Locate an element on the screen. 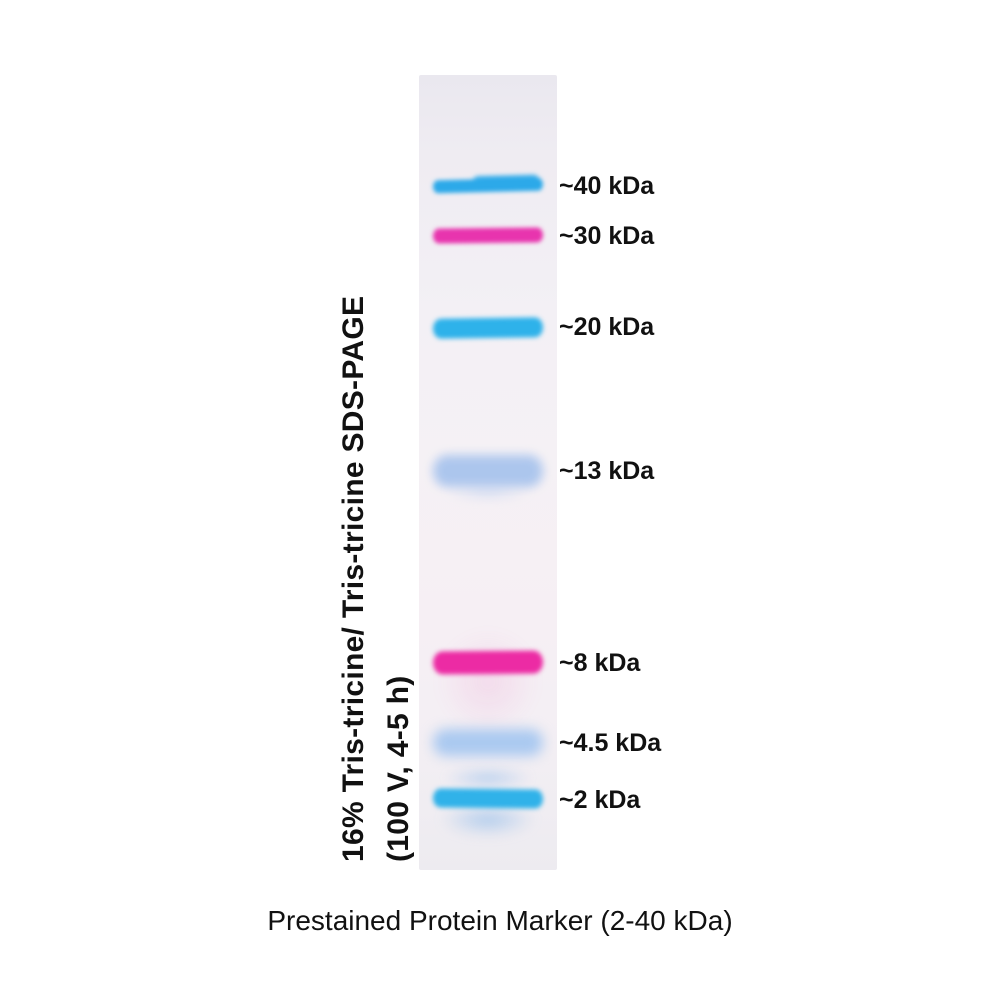  figure-caption: Prestained Protein Marker (2-40 kDa) is located at coordinates (500, 920).